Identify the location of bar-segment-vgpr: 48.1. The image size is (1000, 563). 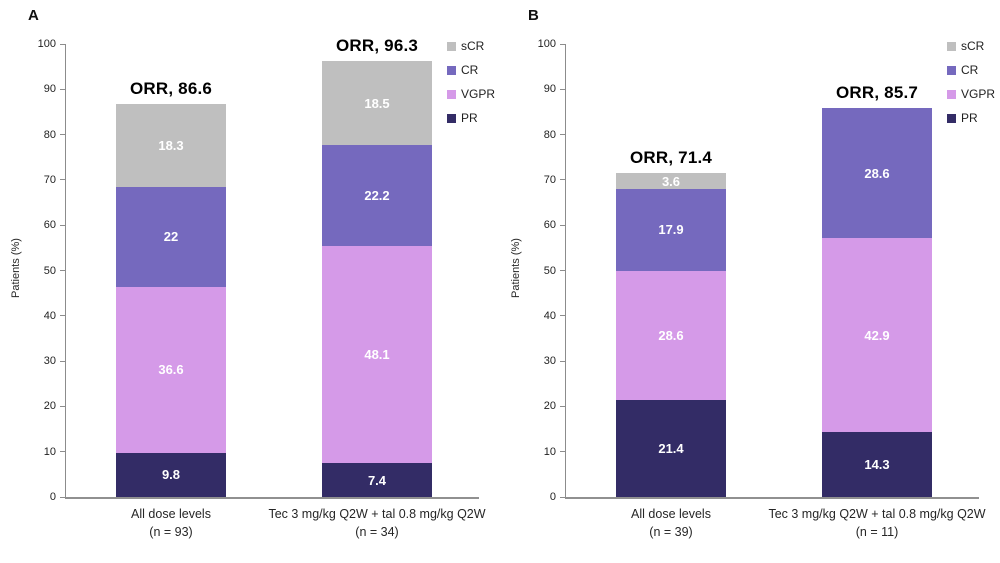
(377, 354).